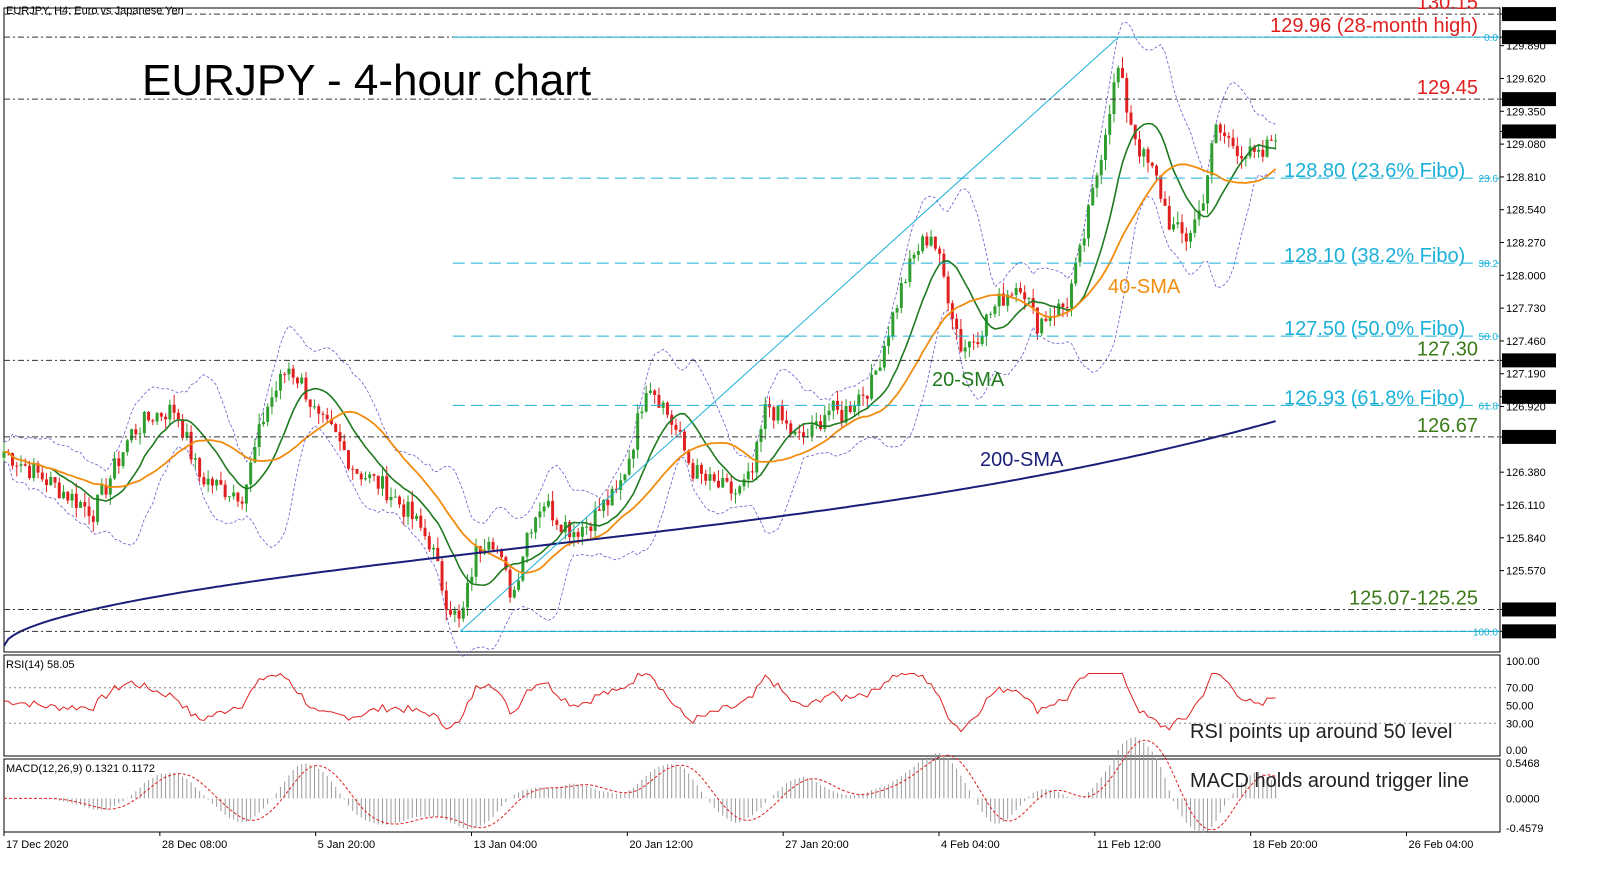  Describe the element at coordinates (37, 845) in the screenshot. I see `time-tick-label: 17 Dec 2020` at that location.